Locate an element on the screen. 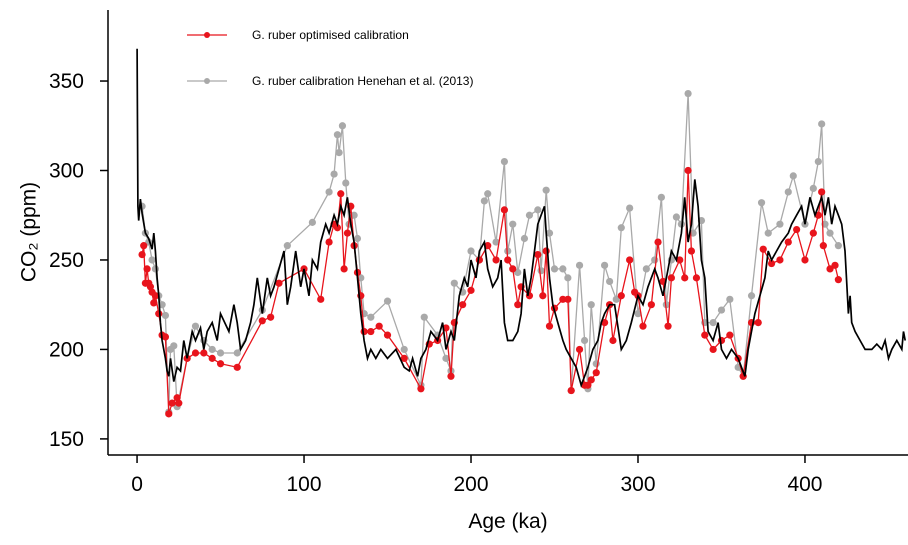 Image resolution: width=908 pixels, height=545 pixels. x-tick-label: 200 is located at coordinates (470, 484).